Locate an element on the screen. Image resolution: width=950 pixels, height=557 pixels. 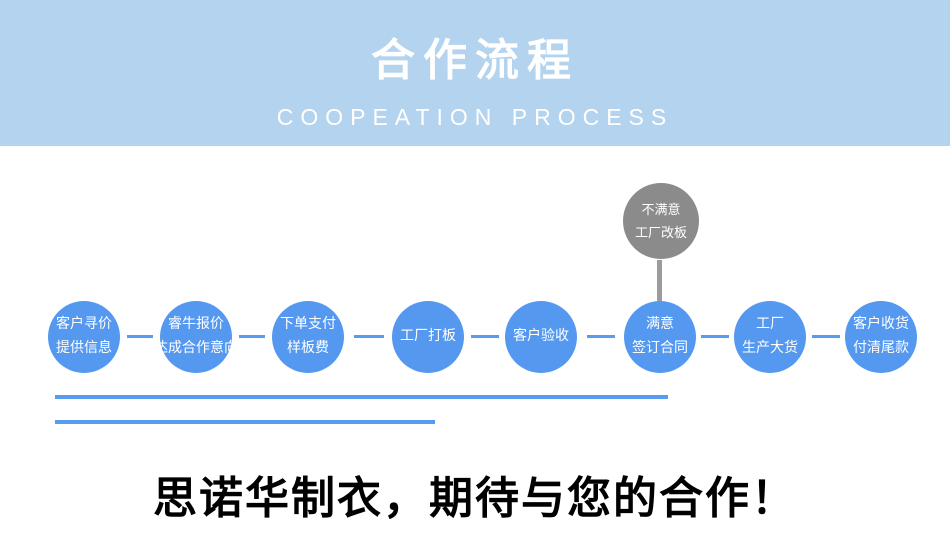
flow-node-label-line: 工厂 is located at coordinates (770, 324).